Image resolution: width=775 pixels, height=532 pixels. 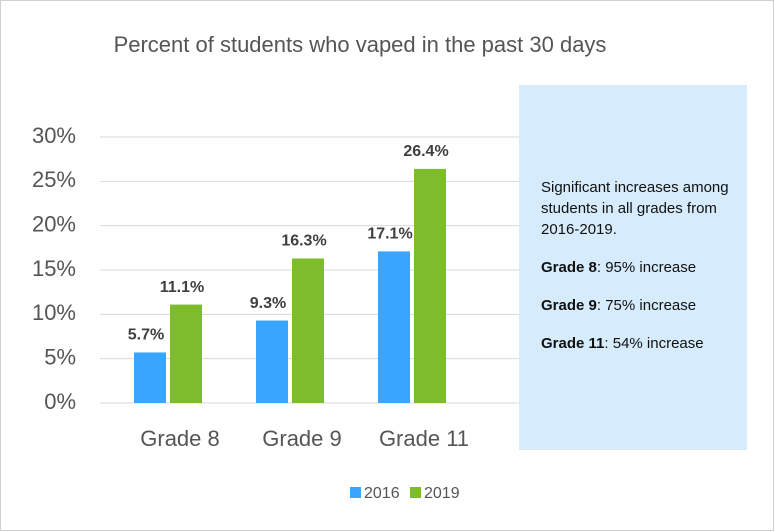 I want to click on data-label: 11.1%, so click(x=182, y=287).